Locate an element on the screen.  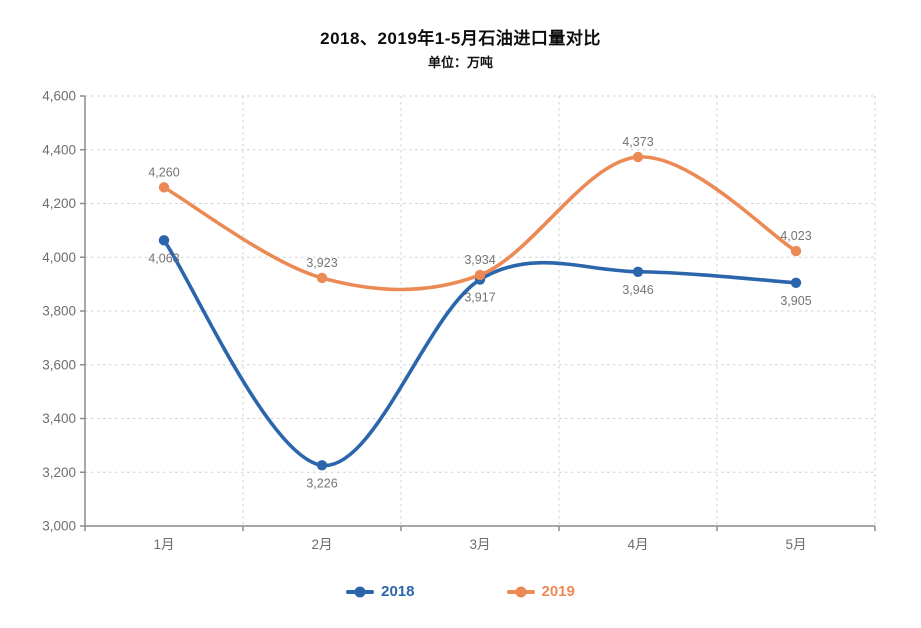
legend: 2018 2019 is located at coordinates (460, 591).